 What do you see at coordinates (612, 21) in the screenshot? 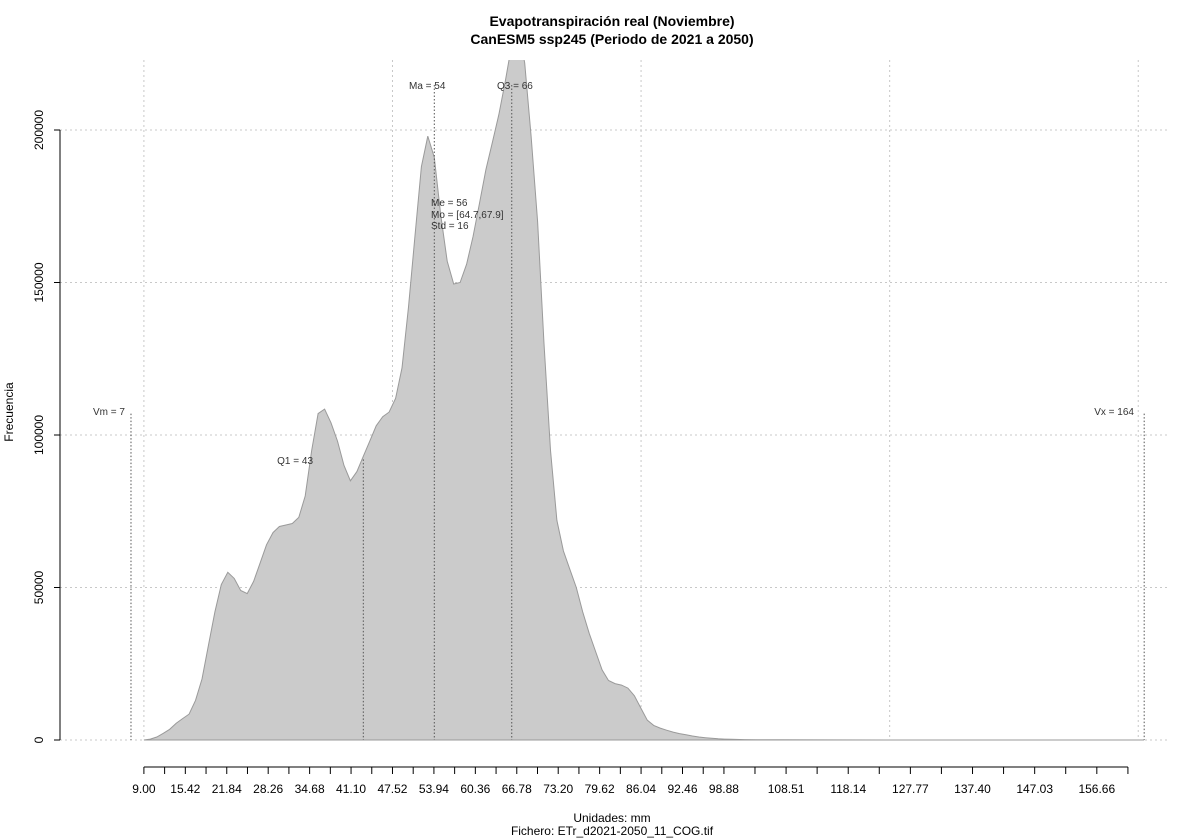
I see `chart-title: Evapotranspiración real (Noviembre)` at bounding box center [612, 21].